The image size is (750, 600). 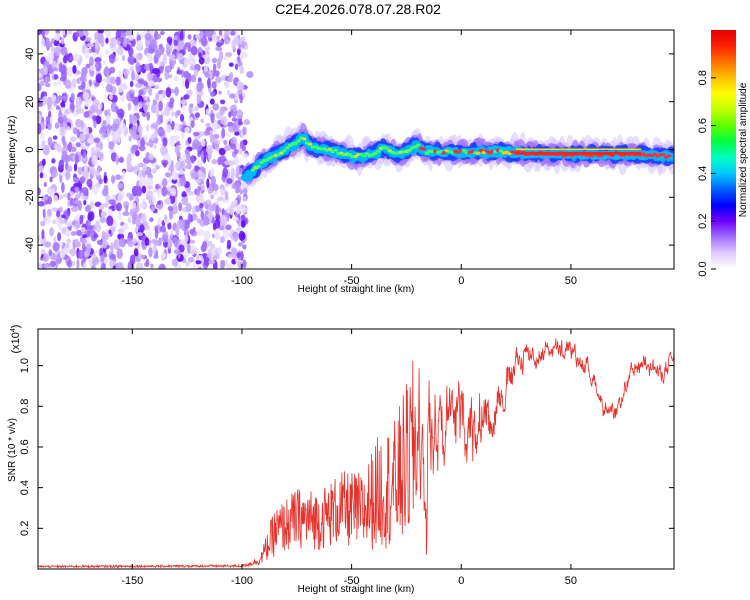 What do you see at coordinates (132, 281) in the screenshot?
I see `spectrogram-x-tick-label: -150` at bounding box center [132, 281].